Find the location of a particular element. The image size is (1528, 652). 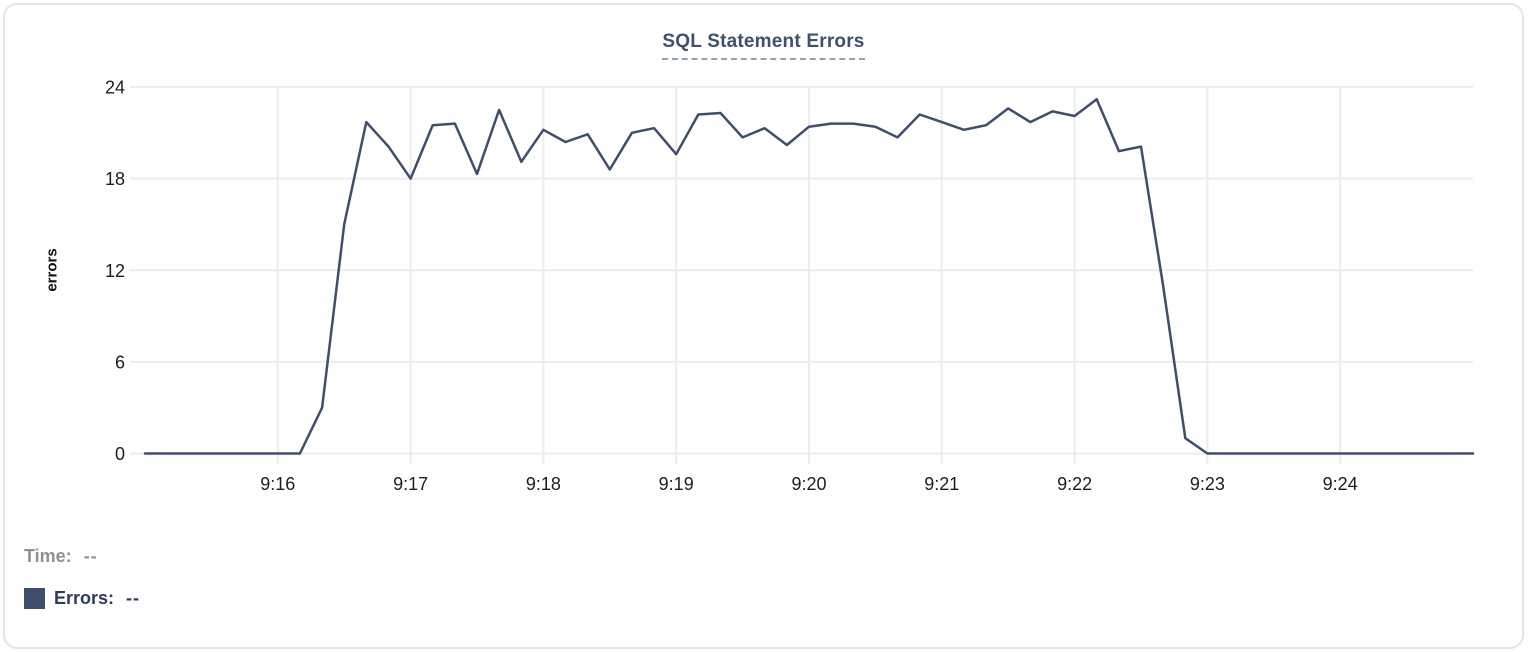

legend-time-label: Time: is located at coordinates (48, 556).